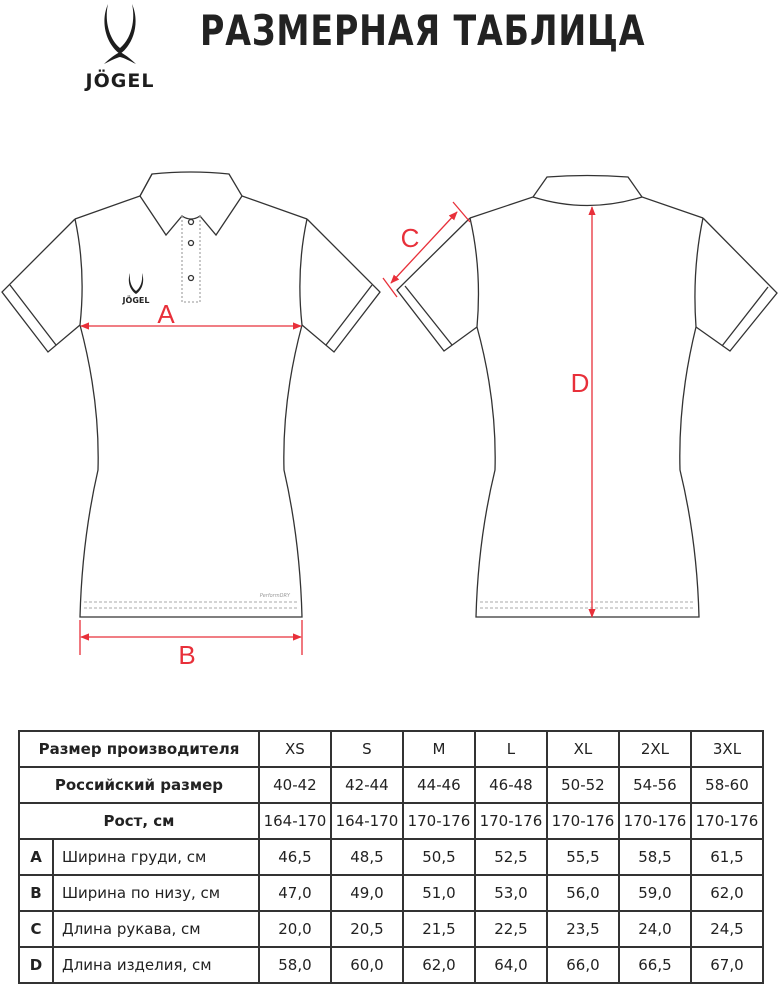  What do you see at coordinates (294, 857) in the screenshot?
I see `table-cell: 46,5` at bounding box center [294, 857].